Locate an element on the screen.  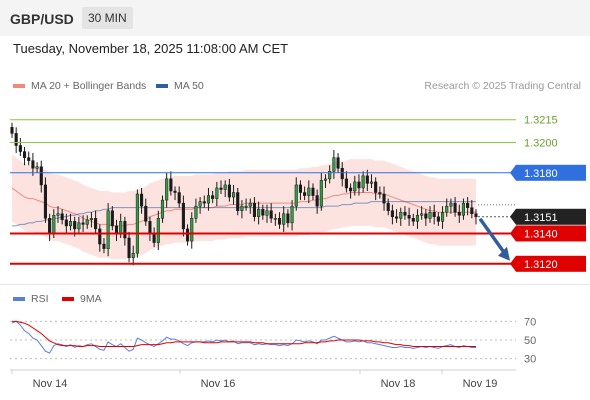
level-label: 1.3180 is located at coordinates (541, 174).